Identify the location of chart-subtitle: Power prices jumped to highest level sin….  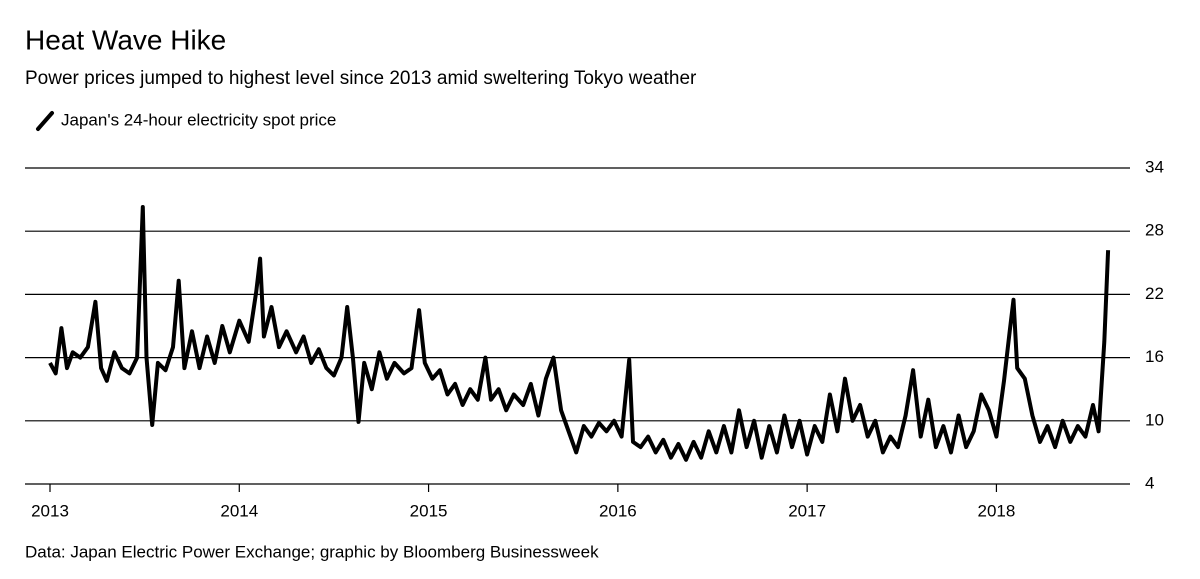
(361, 78).